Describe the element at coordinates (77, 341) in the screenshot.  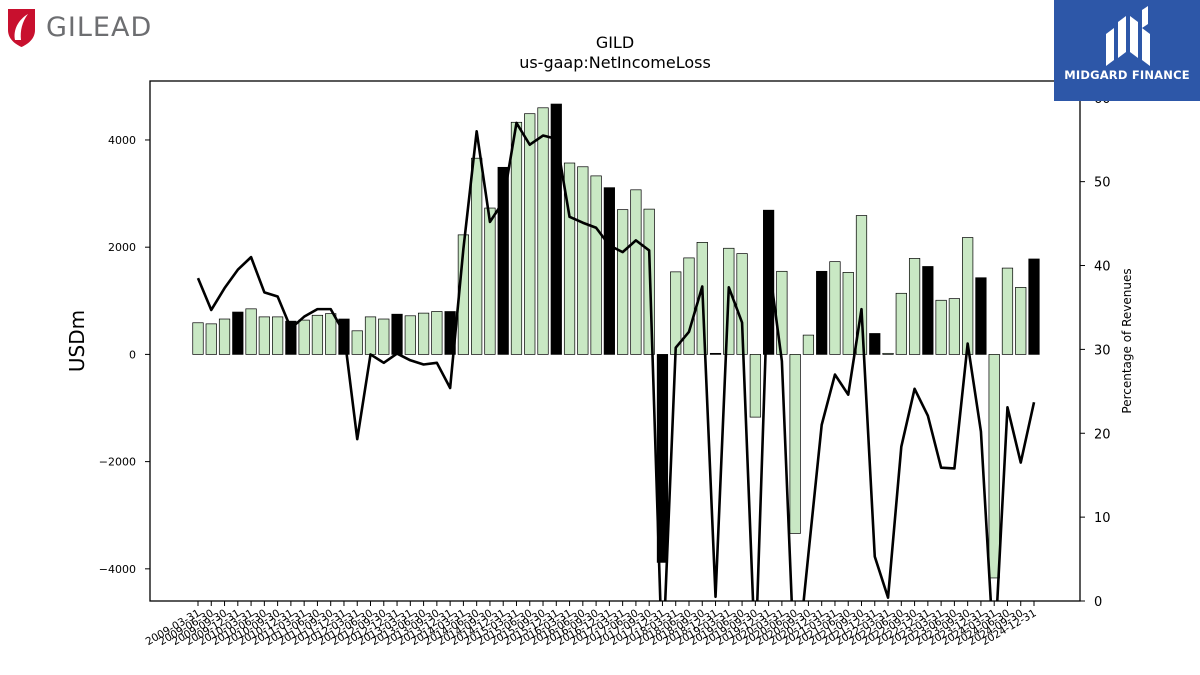
I see `y-axis-label: USDm` at that location.